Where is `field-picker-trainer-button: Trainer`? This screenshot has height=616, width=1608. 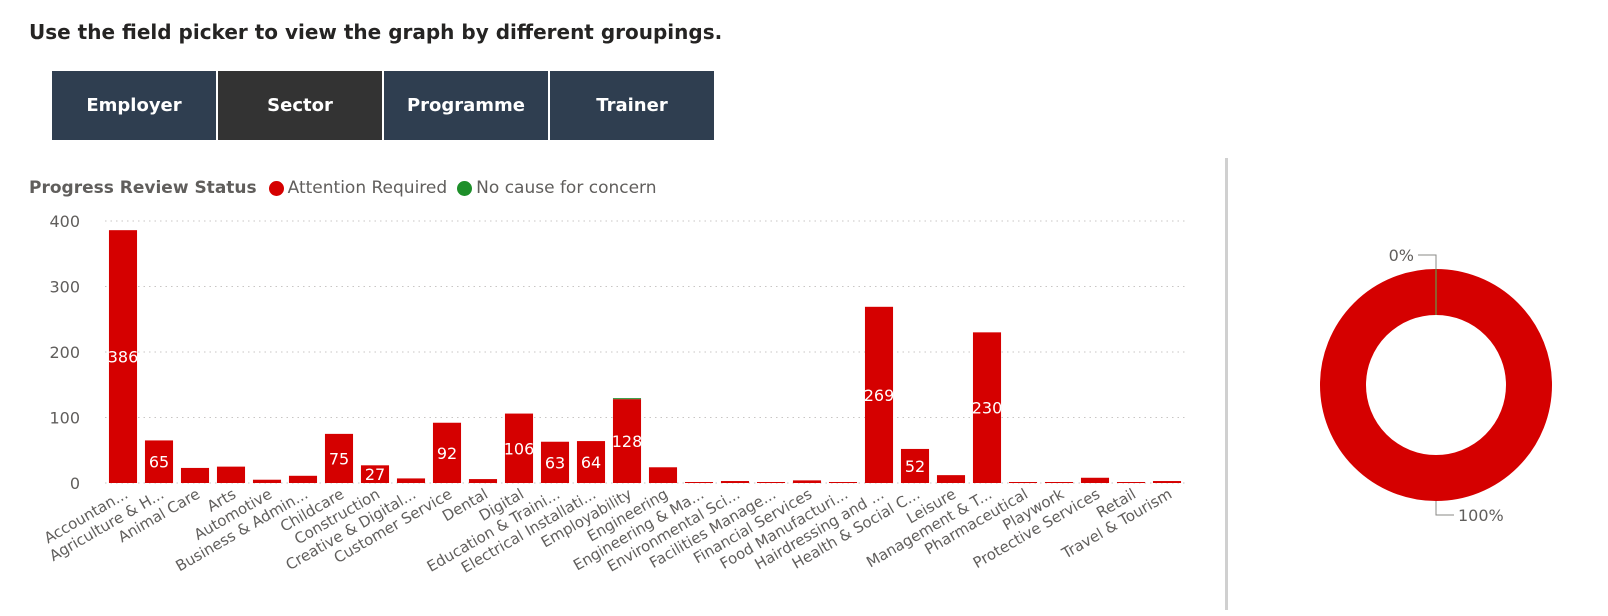 field-picker-trainer-button: Trainer is located at coordinates (632, 105).